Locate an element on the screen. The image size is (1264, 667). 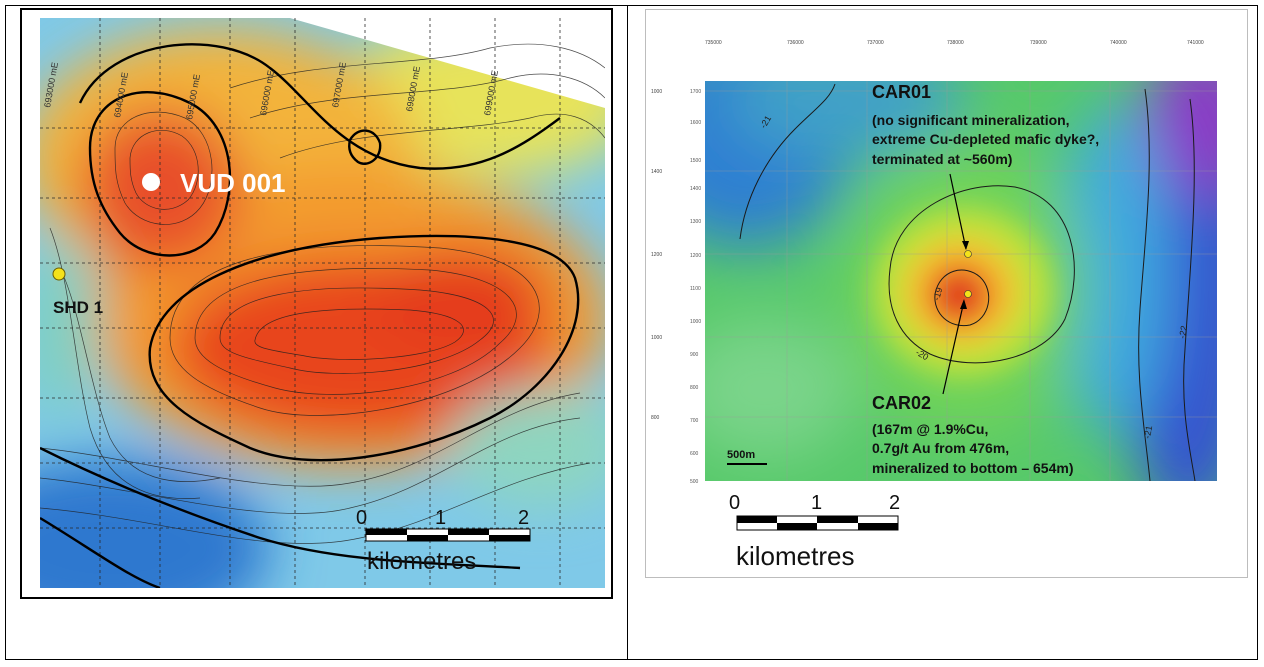
vud001-marker is located at coordinates (151, 182).